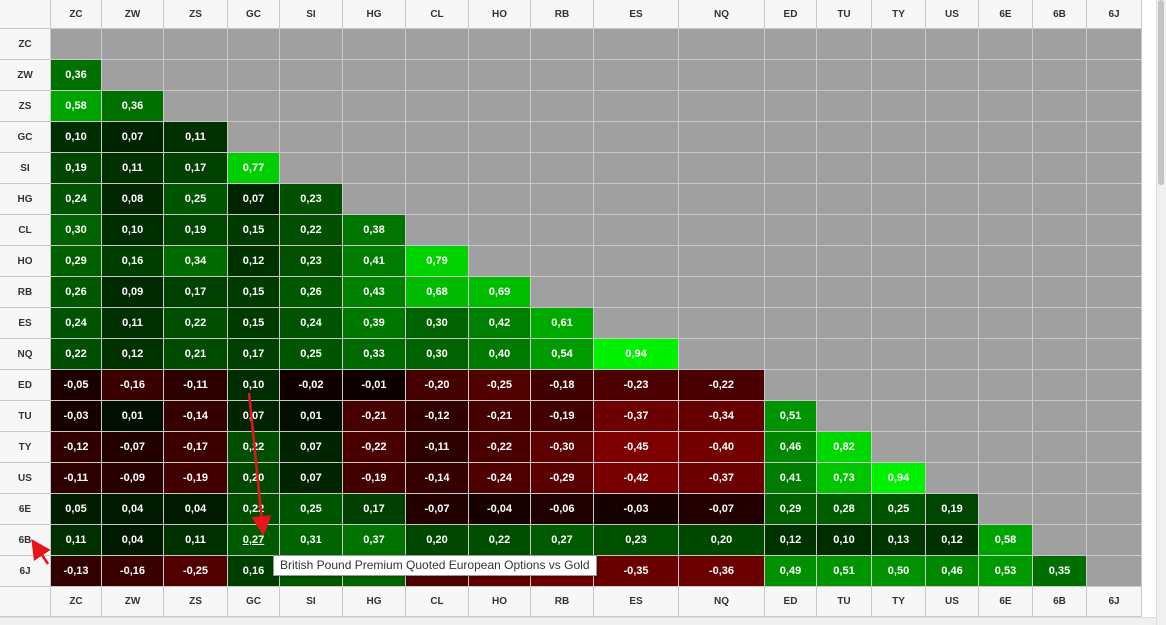  What do you see at coordinates (562, 509) in the screenshot?
I see `correlation-cell: -0,06` at bounding box center [562, 509].